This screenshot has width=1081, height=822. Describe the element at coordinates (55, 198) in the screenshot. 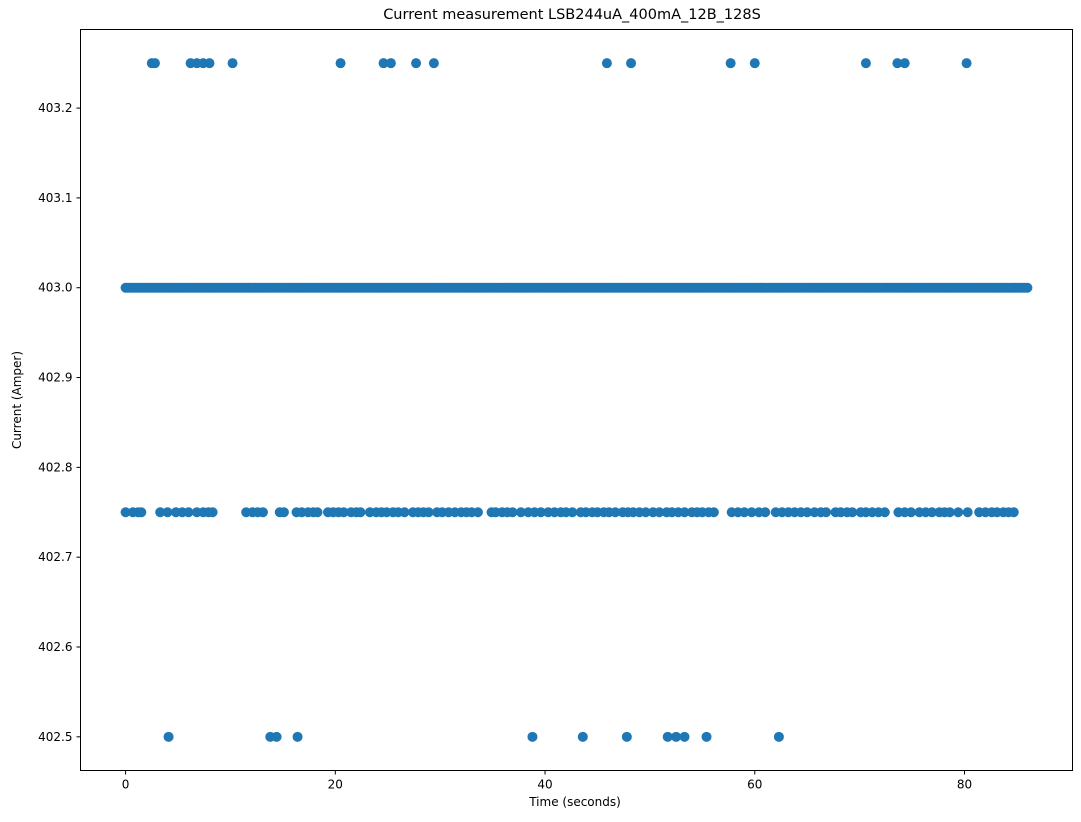

I see `y-tick-label: 403.1` at that location.